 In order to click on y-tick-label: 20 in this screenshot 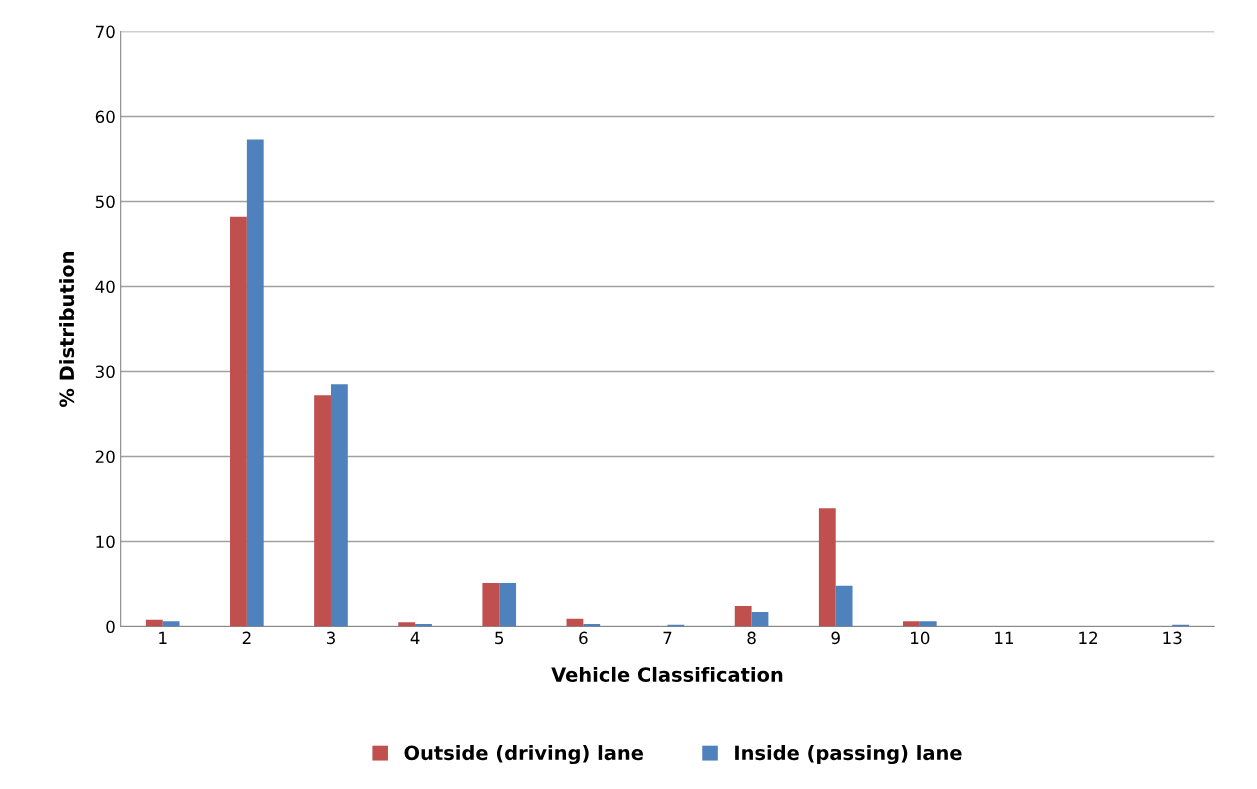, I will do `click(105, 457)`.